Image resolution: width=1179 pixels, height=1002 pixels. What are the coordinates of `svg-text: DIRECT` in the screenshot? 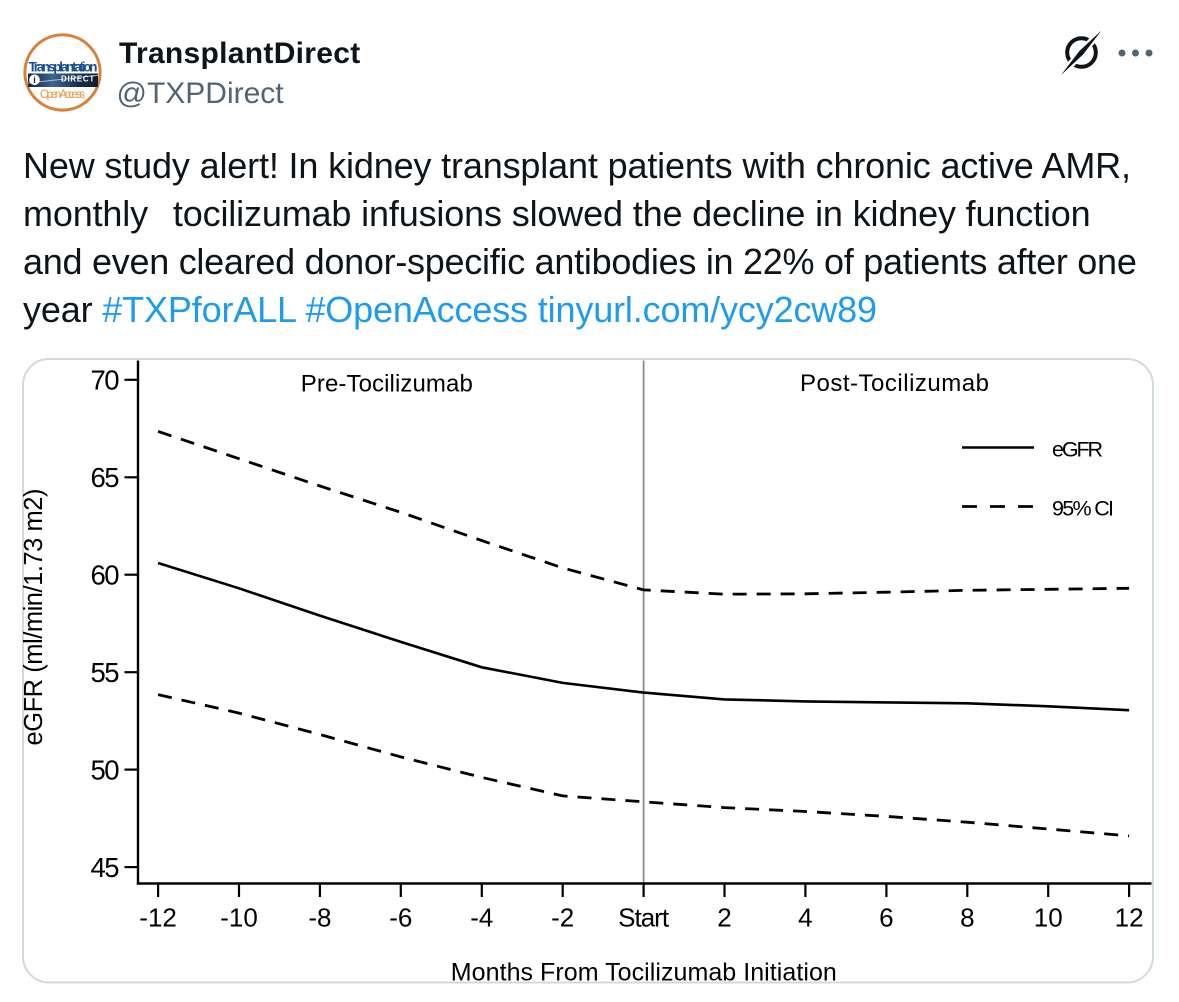 It's located at (78, 79).